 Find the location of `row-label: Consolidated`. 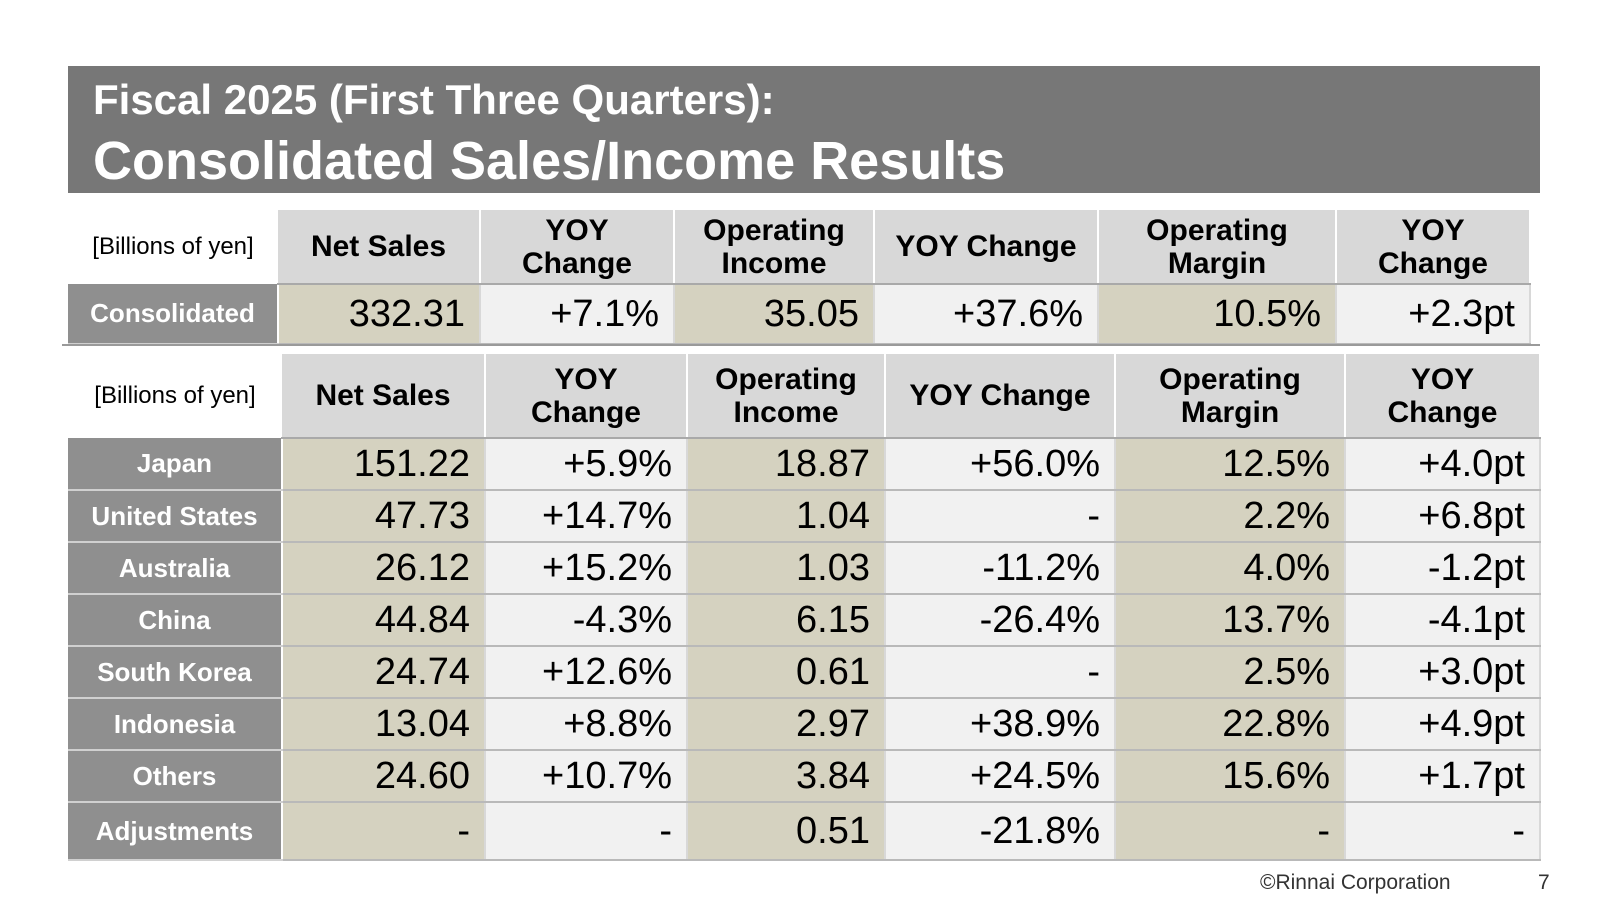

row-label: Consolidated is located at coordinates (173, 314).